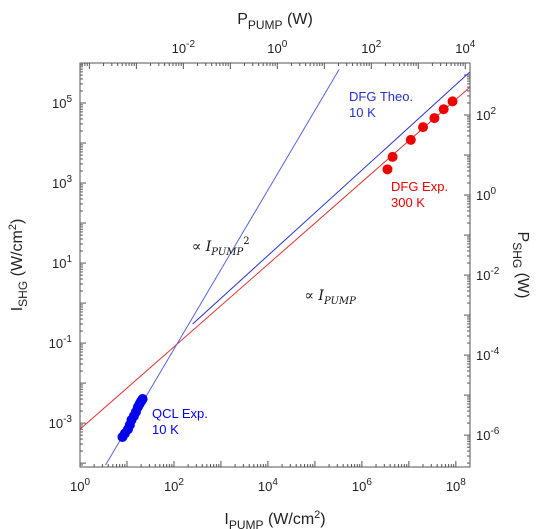 This screenshot has width=536, height=529. I want to click on y2-tick-label: 10⁻², so click(488, 274).